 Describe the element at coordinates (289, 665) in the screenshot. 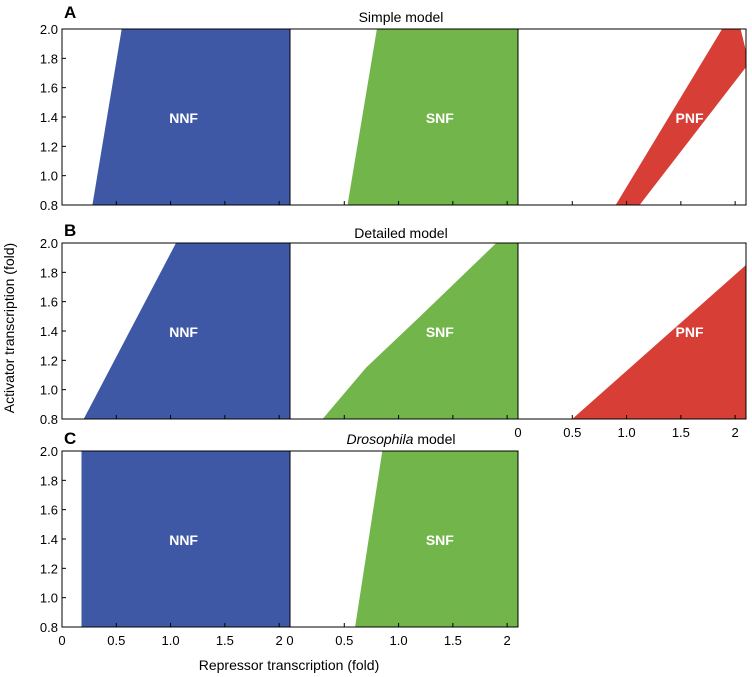

I see `x-axis-label: Repressor transcription (fold)` at that location.